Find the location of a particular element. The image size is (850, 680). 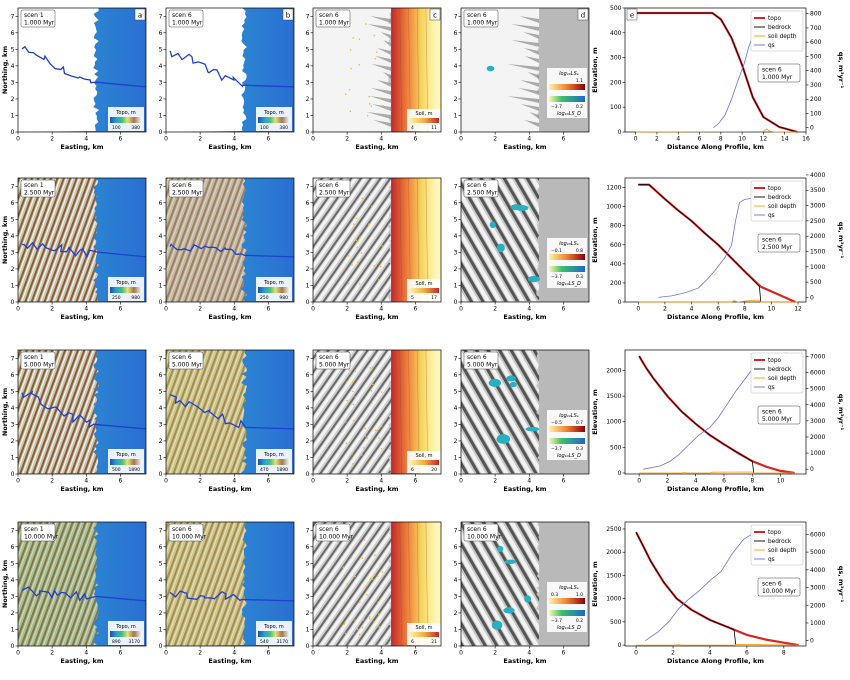

y-tick-label: 400 is located at coordinates (616, 264).